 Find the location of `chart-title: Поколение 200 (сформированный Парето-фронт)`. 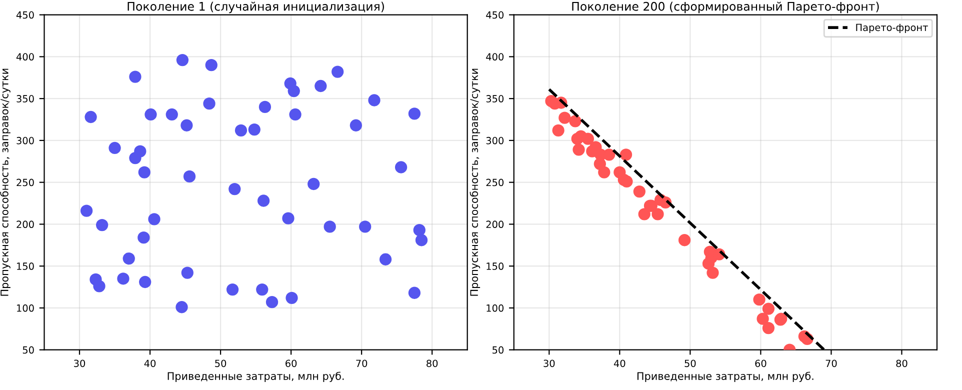

chart-title: Поколение 200 (сформированный Парето-фронт) is located at coordinates (725, 8).